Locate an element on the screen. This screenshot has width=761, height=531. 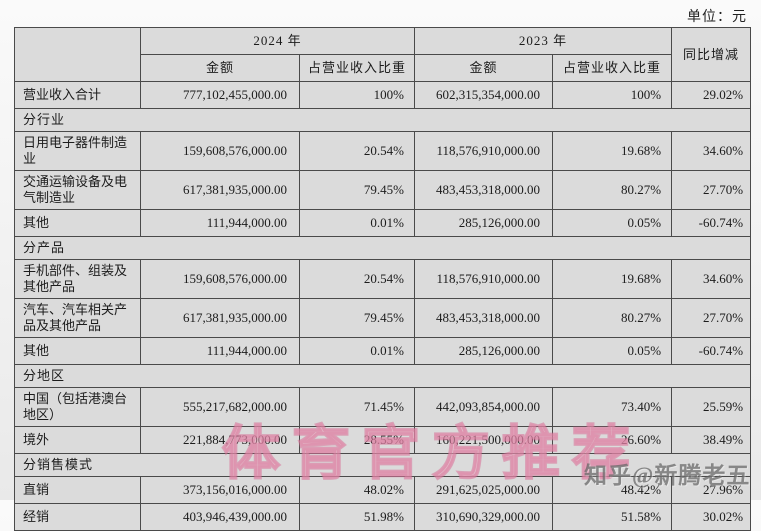
amount-2024: 555,217,682,000.00 is located at coordinates (220, 407).